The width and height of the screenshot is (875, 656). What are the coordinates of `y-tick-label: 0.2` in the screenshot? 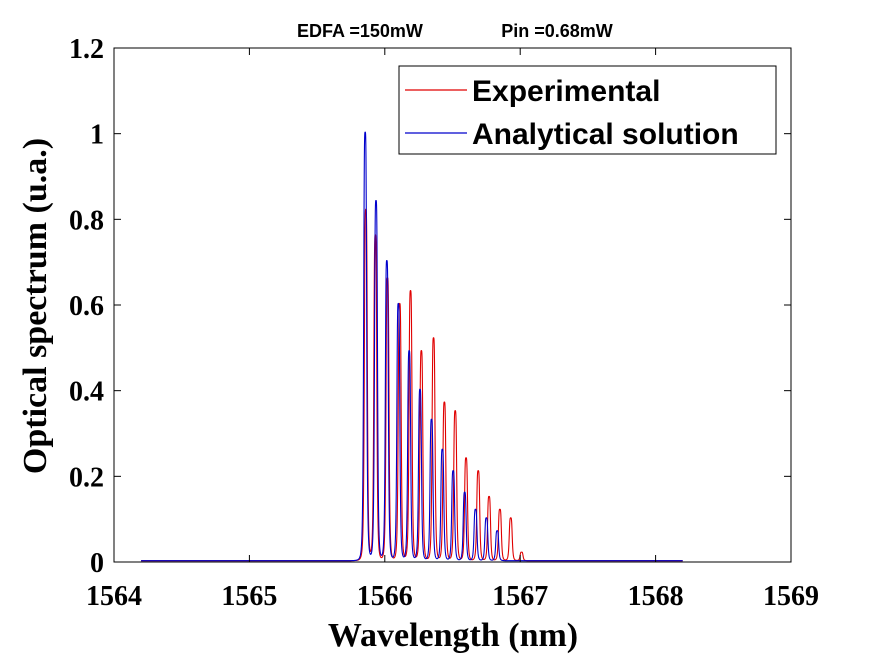 It's located at (86, 477).